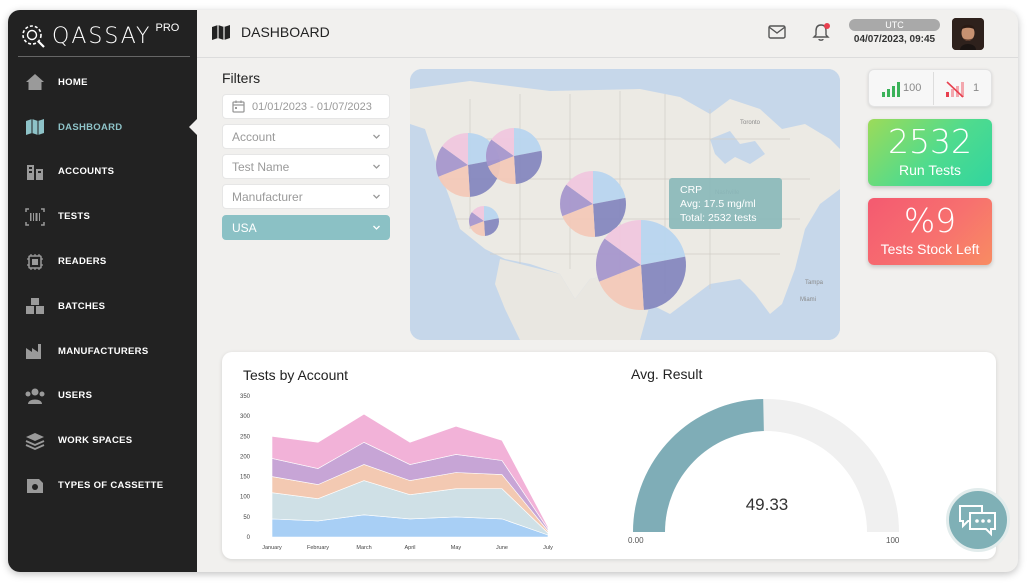 The width and height of the screenshot is (1028, 583). What do you see at coordinates (561, 219) in the screenshot?
I see `map-pie-markers` at bounding box center [561, 219].